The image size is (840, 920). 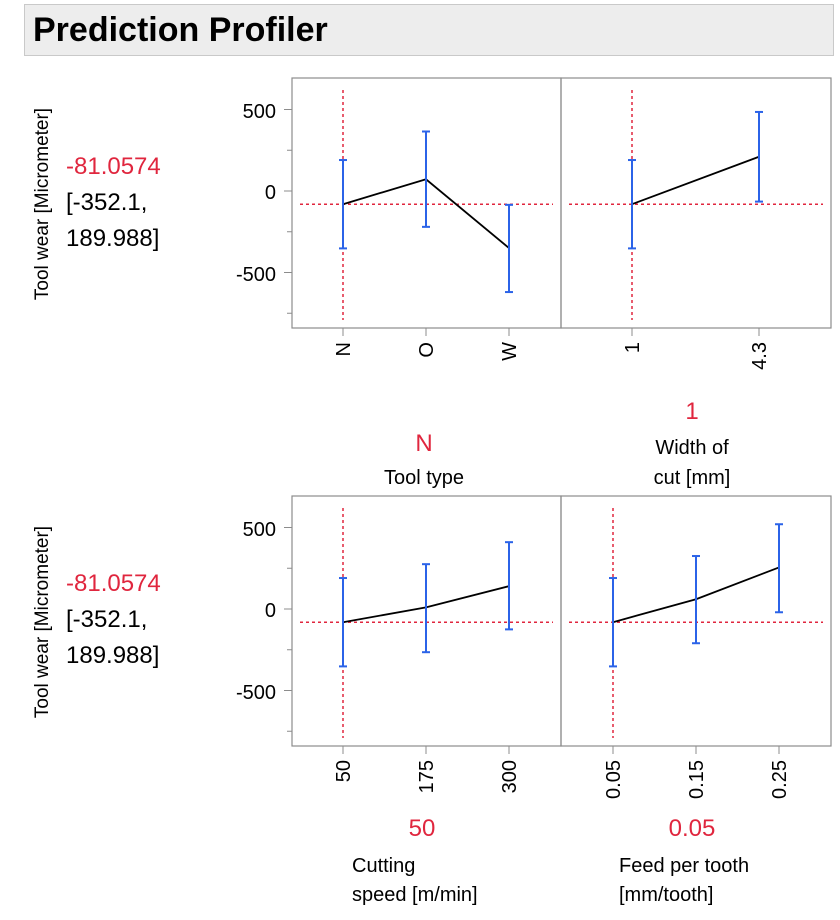 I want to click on factor-name-width-of-cut: cut [mm], so click(x=692, y=478).